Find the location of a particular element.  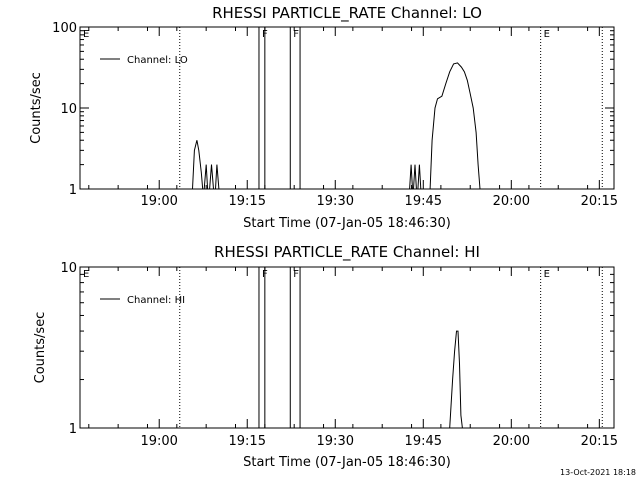

footer-timestamp: 13-Oct-2021 18:18 is located at coordinates (598, 472).